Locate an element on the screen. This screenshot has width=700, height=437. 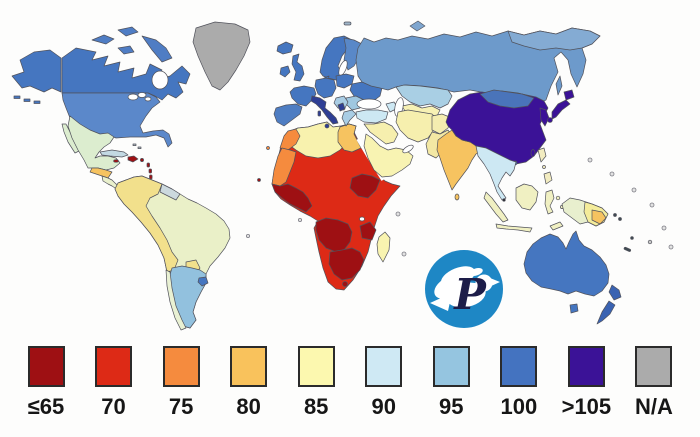
legend-item-70: 70 is located at coordinates (114, 386).